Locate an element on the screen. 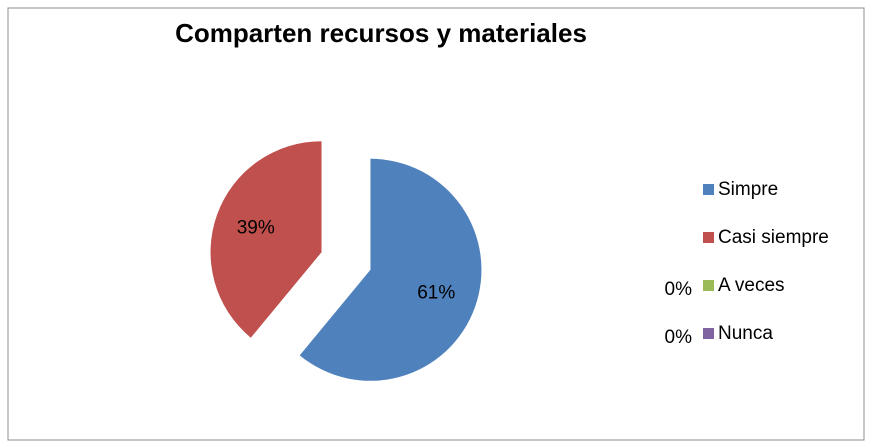  chart-title: Comparten recursos y materiales is located at coordinates (381, 33).